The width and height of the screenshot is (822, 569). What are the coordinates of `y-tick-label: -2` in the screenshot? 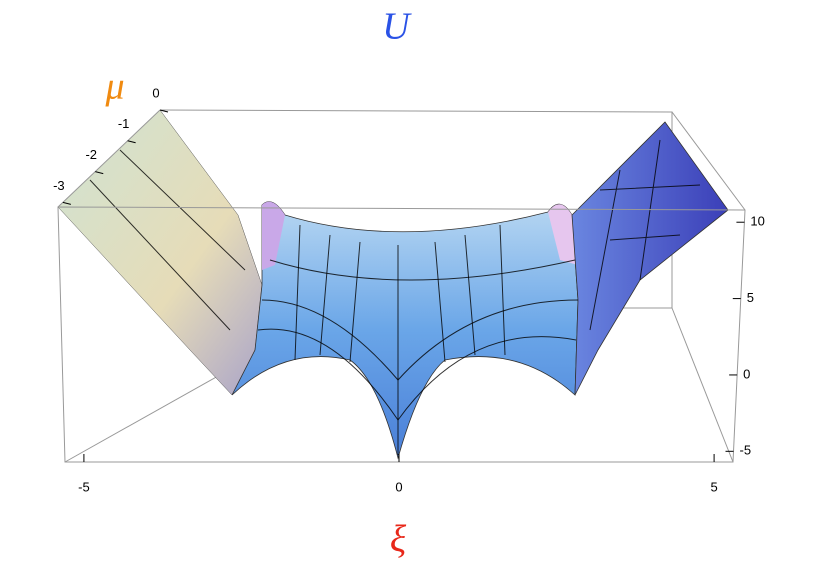 It's located at (91, 154).